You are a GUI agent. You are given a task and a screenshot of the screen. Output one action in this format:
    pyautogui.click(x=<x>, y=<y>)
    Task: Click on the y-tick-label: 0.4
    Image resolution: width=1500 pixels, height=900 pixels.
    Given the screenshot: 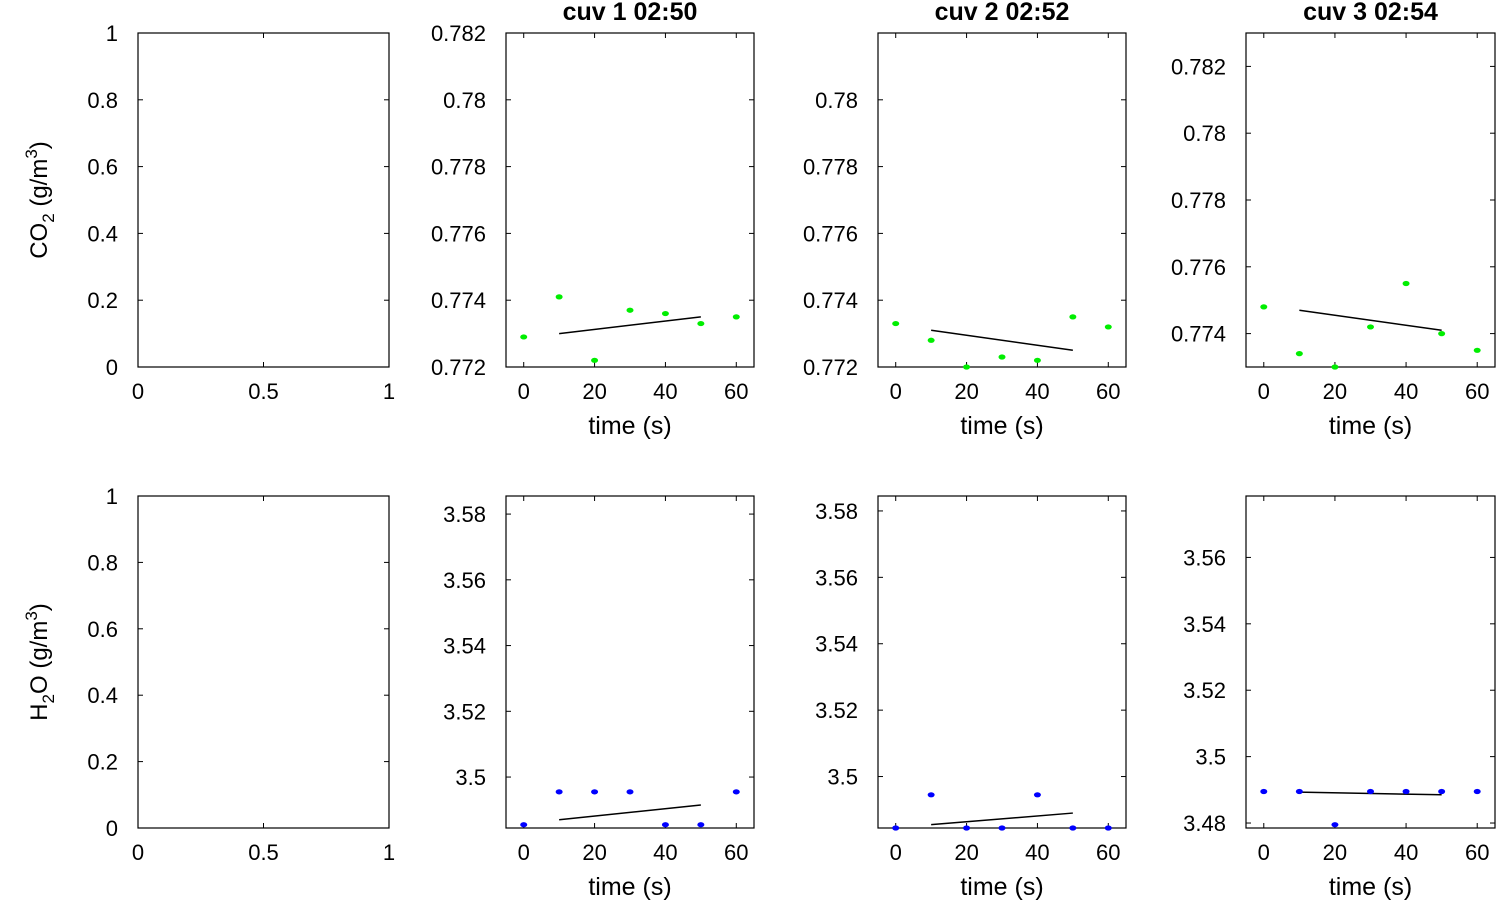 What is the action you would take?
    pyautogui.click(x=102, y=233)
    